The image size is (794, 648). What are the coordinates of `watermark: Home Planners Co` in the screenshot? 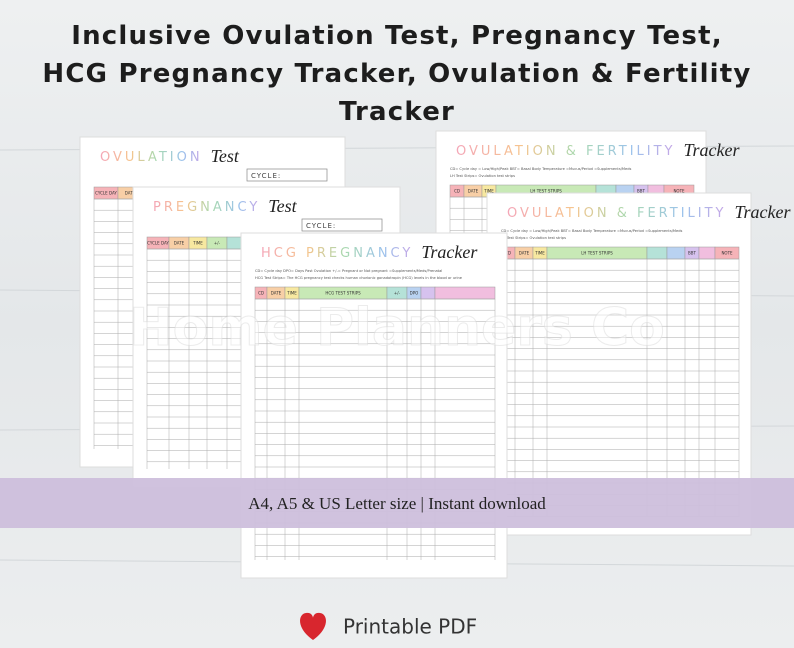 It's located at (397, 328).